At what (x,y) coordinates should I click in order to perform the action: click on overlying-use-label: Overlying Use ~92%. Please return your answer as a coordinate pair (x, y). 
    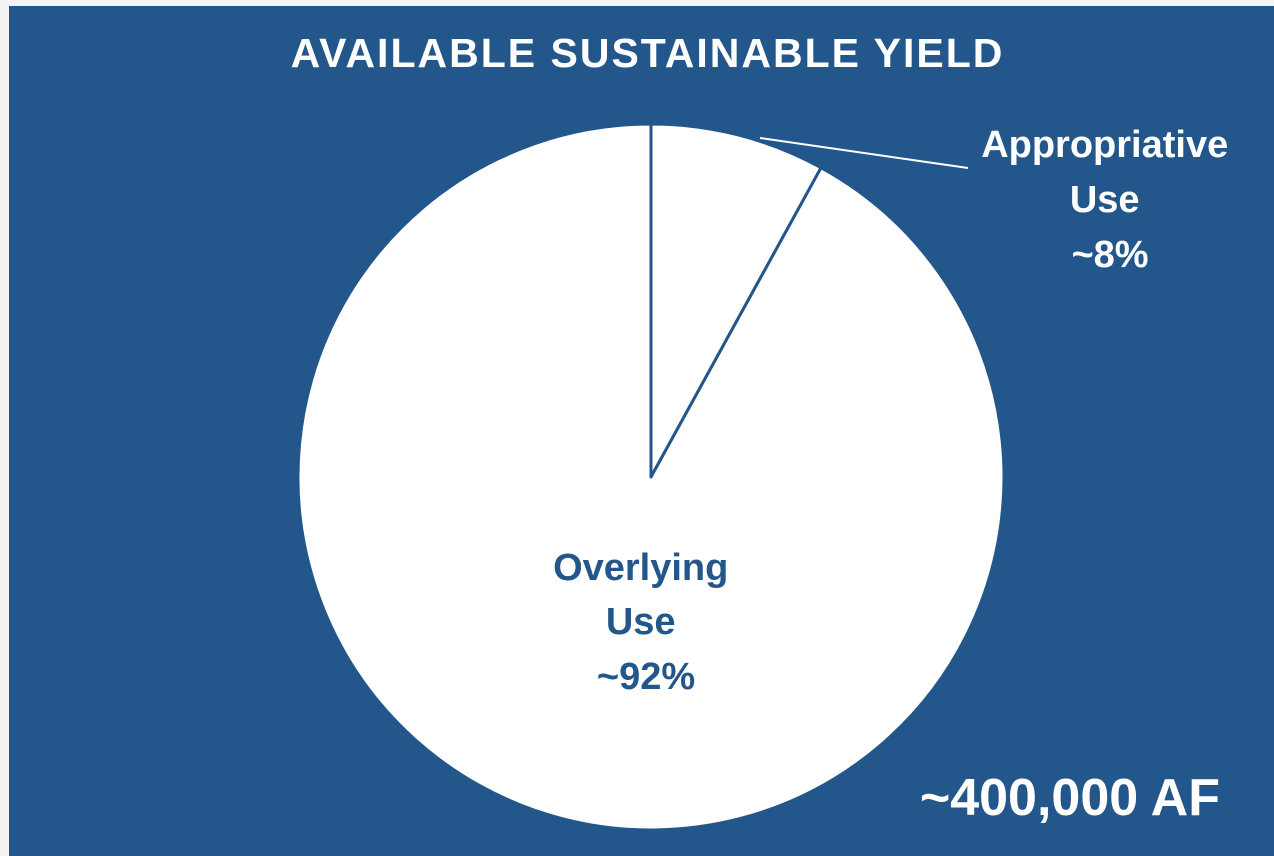
    Looking at the image, I should click on (646, 622).